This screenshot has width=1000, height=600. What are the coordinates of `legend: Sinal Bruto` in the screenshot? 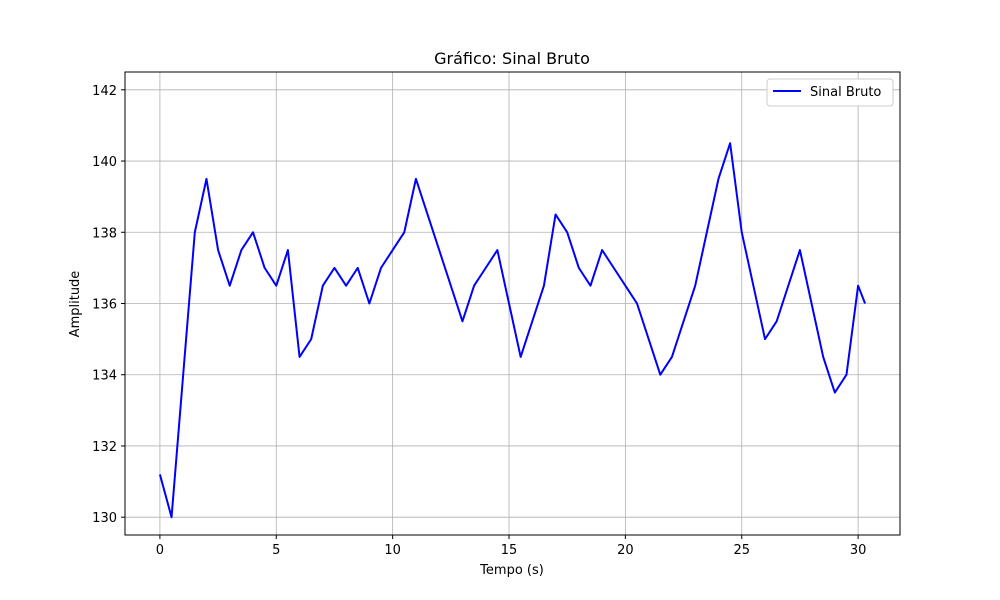 It's located at (830, 92).